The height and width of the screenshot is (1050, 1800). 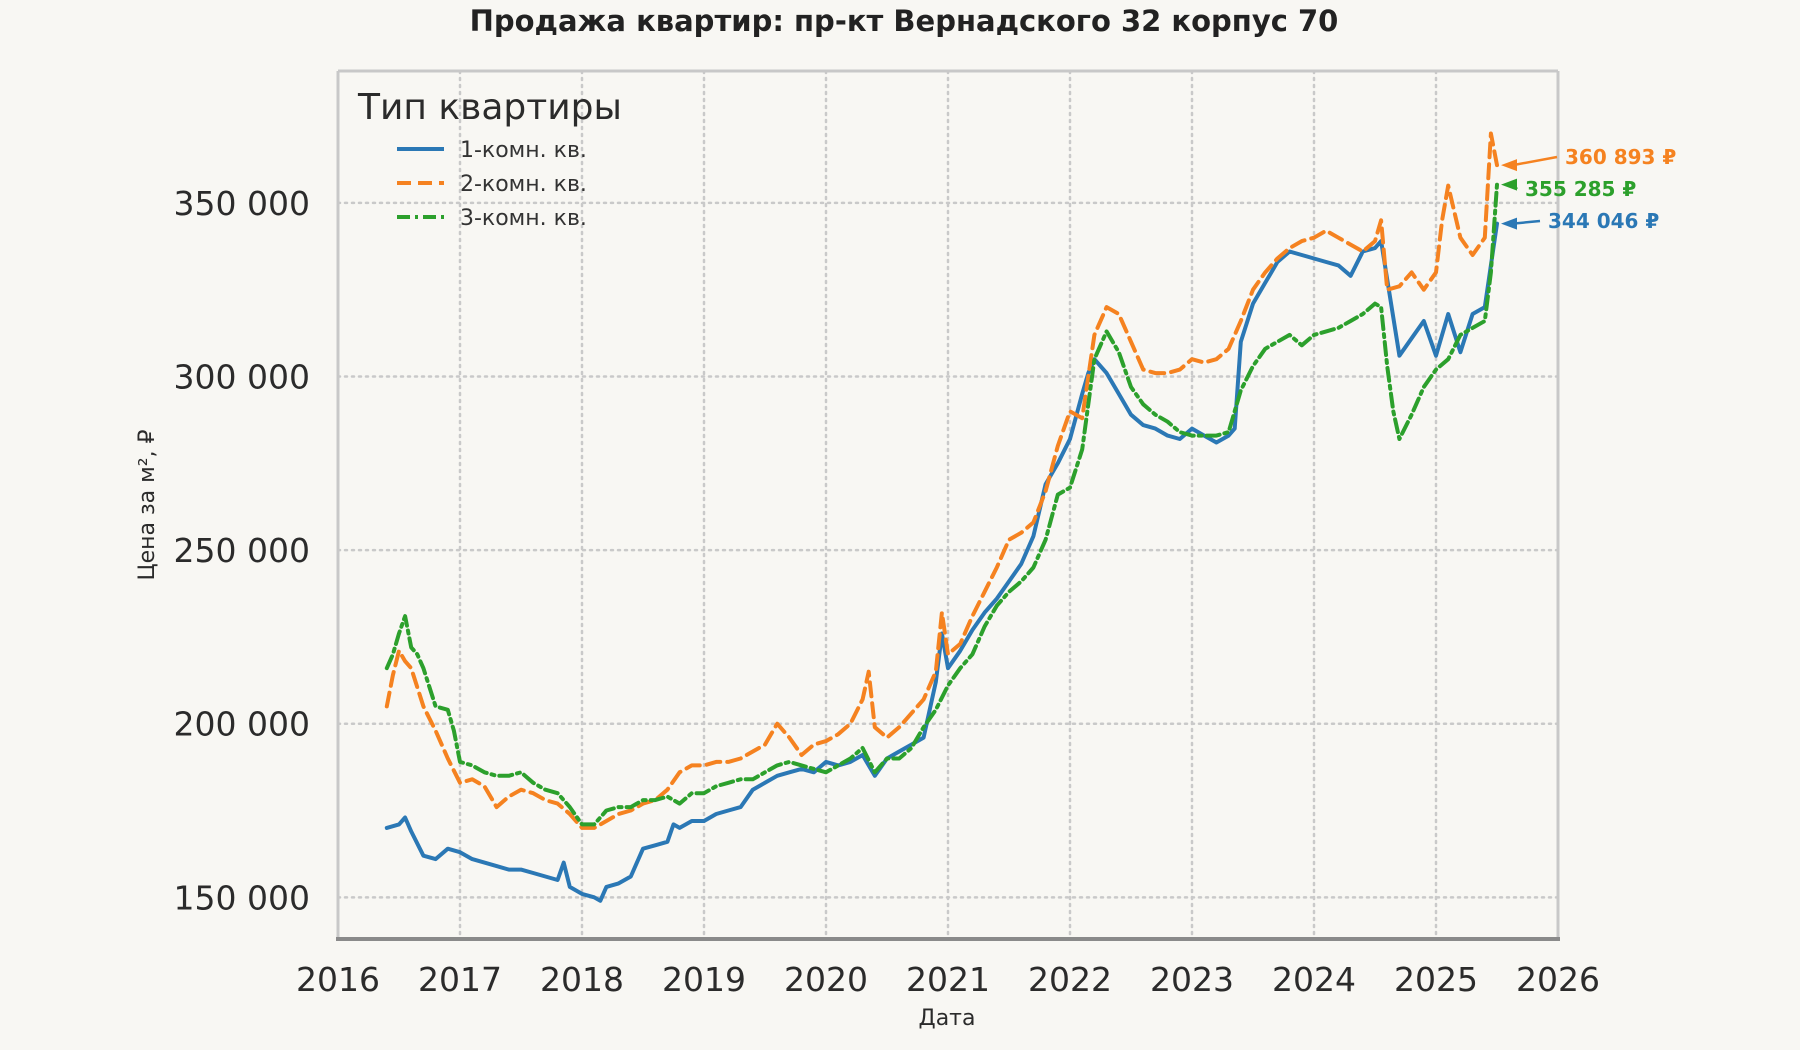 What do you see at coordinates (523, 184) in the screenshot?
I see `legend-label: 2-комн. кв.` at bounding box center [523, 184].